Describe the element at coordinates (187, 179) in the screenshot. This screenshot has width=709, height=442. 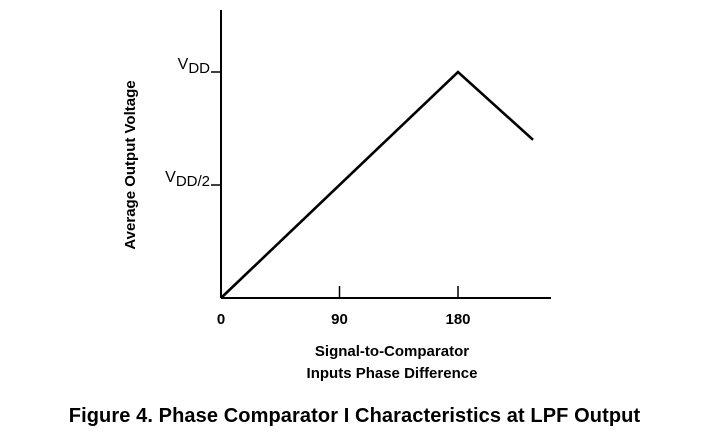
I see `y-tick-label-dd-2: VDD/2` at that location.